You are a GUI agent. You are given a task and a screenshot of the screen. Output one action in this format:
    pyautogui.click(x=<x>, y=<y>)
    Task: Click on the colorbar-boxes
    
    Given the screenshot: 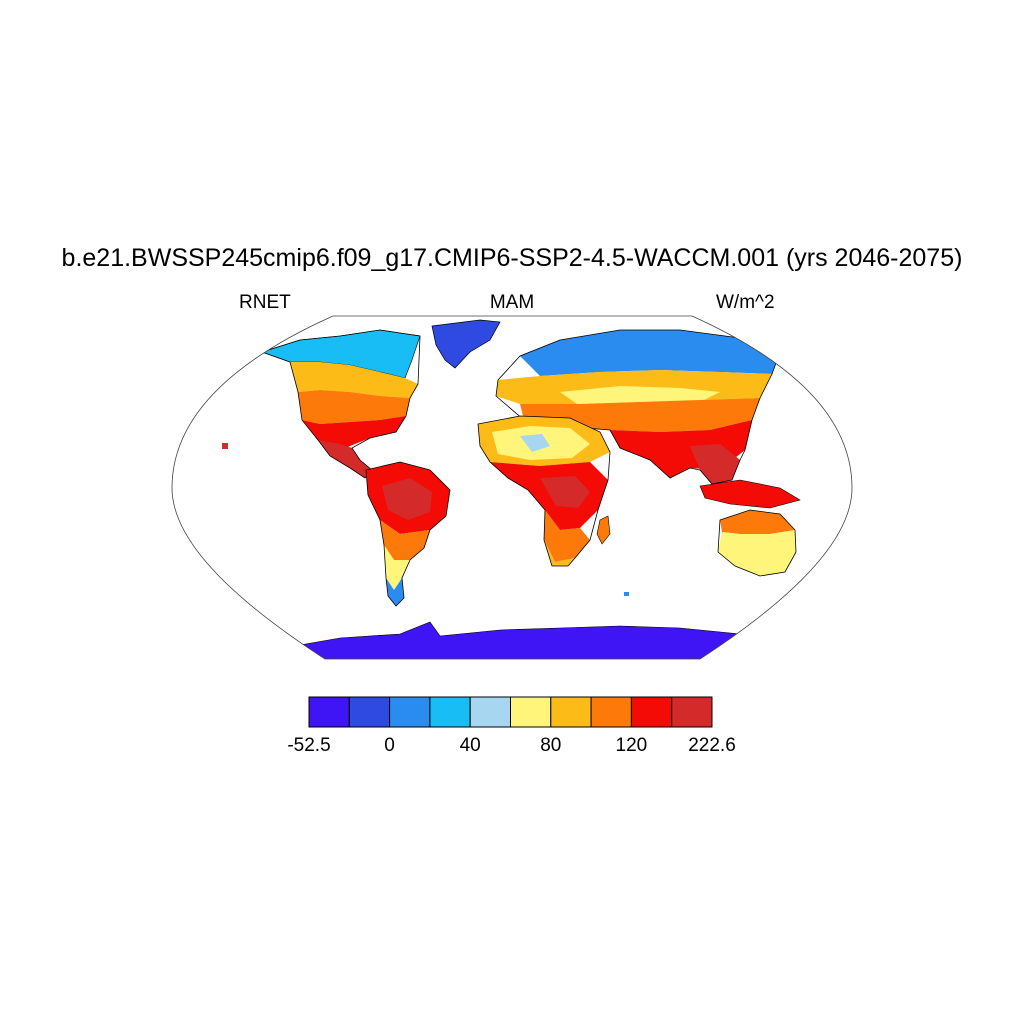 What is the action you would take?
    pyautogui.click(x=510, y=712)
    